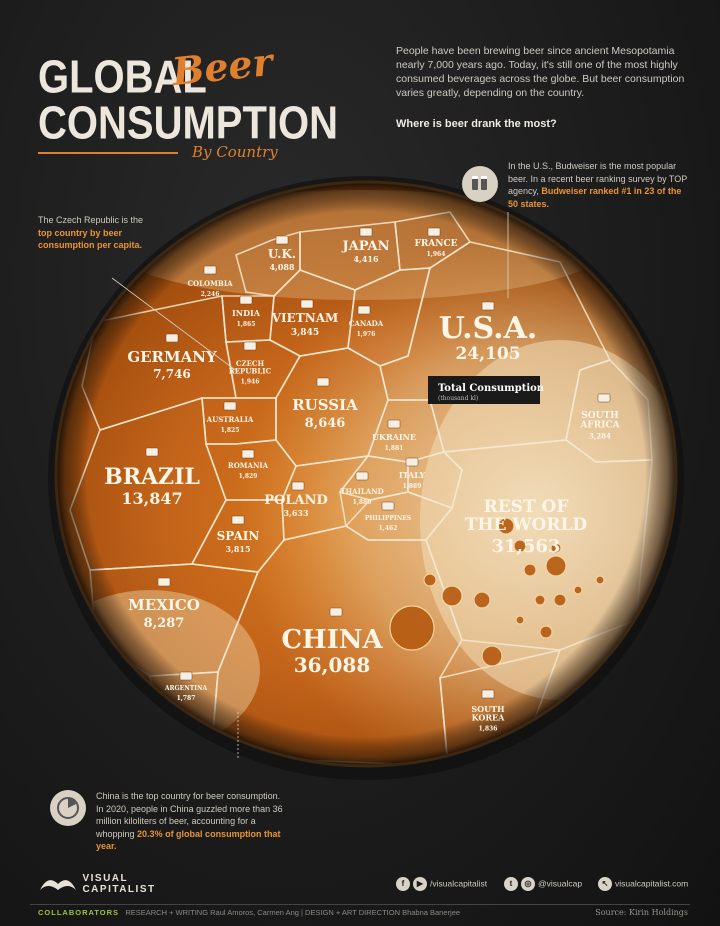  I want to click on country-value-label: 3,284, so click(600, 435).